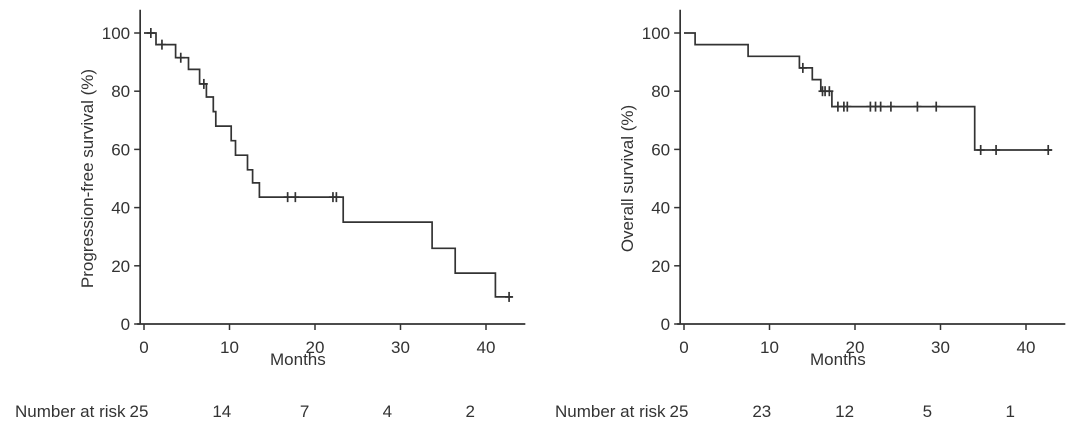 The width and height of the screenshot is (1080, 428). I want to click on number-at-risk-value: 12, so click(844, 411).